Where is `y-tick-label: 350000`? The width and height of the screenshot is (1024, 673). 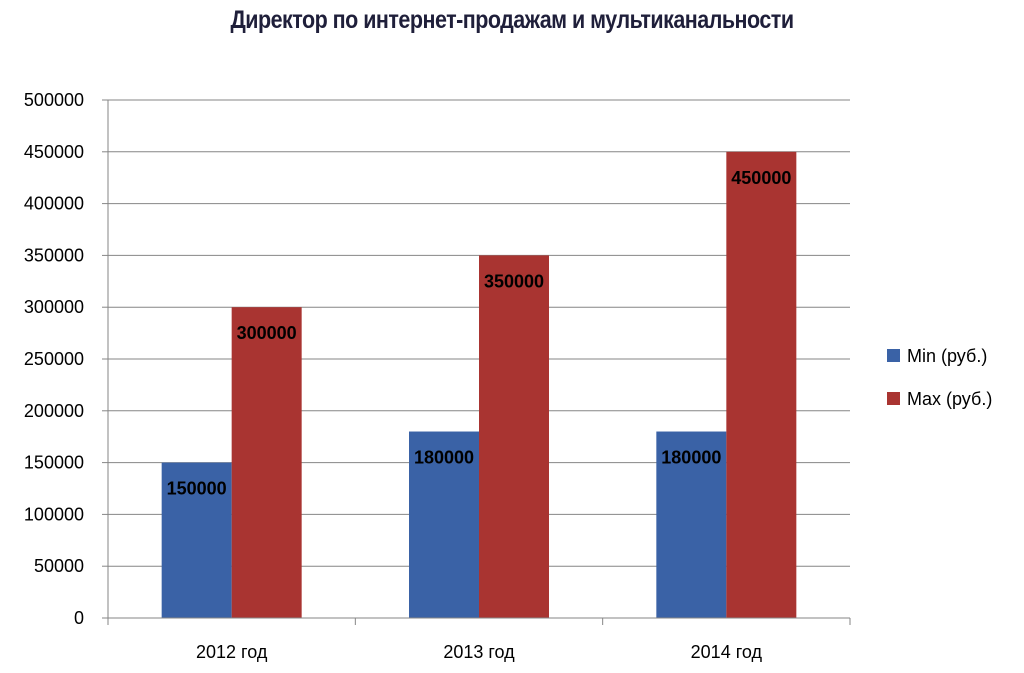
y-tick-label: 350000 is located at coordinates (54, 255).